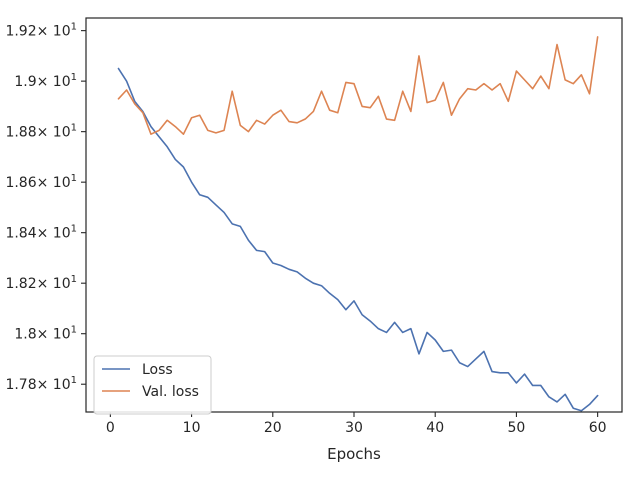 The image size is (640, 484). Describe the element at coordinates (354, 454) in the screenshot. I see `x-axis-label: Epochs` at that location.